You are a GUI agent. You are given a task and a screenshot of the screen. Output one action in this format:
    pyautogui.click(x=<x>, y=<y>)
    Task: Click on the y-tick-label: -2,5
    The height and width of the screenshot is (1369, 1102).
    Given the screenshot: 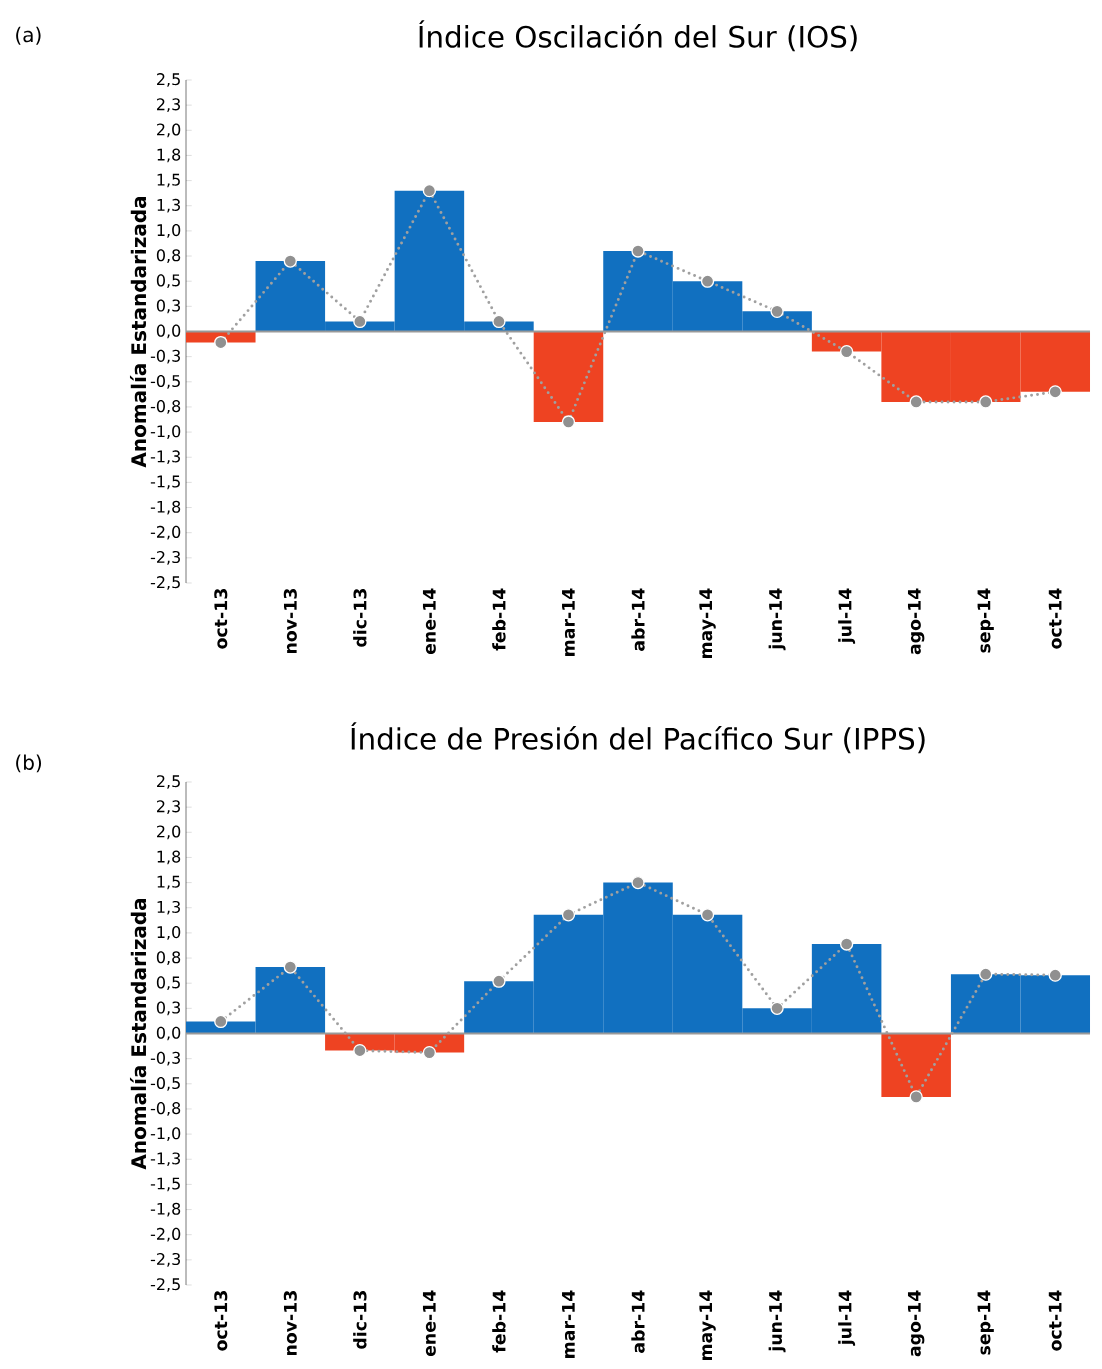 What is the action you would take?
    pyautogui.click(x=165, y=1285)
    